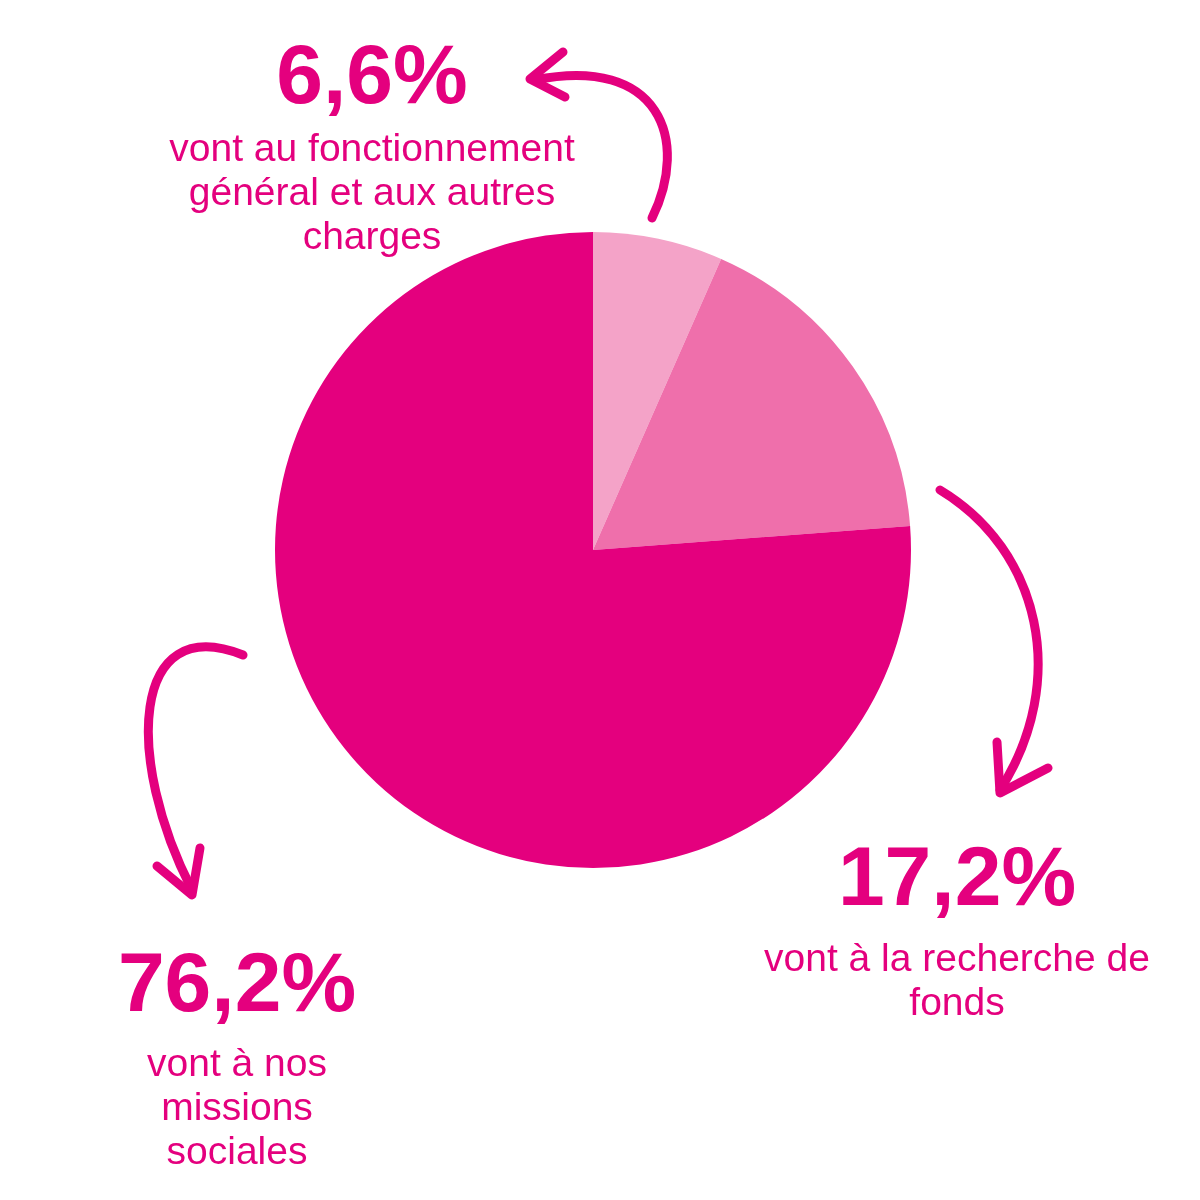  What do you see at coordinates (237, 1106) in the screenshot?
I see `slice-label: vont à nos missions sociales` at bounding box center [237, 1106].